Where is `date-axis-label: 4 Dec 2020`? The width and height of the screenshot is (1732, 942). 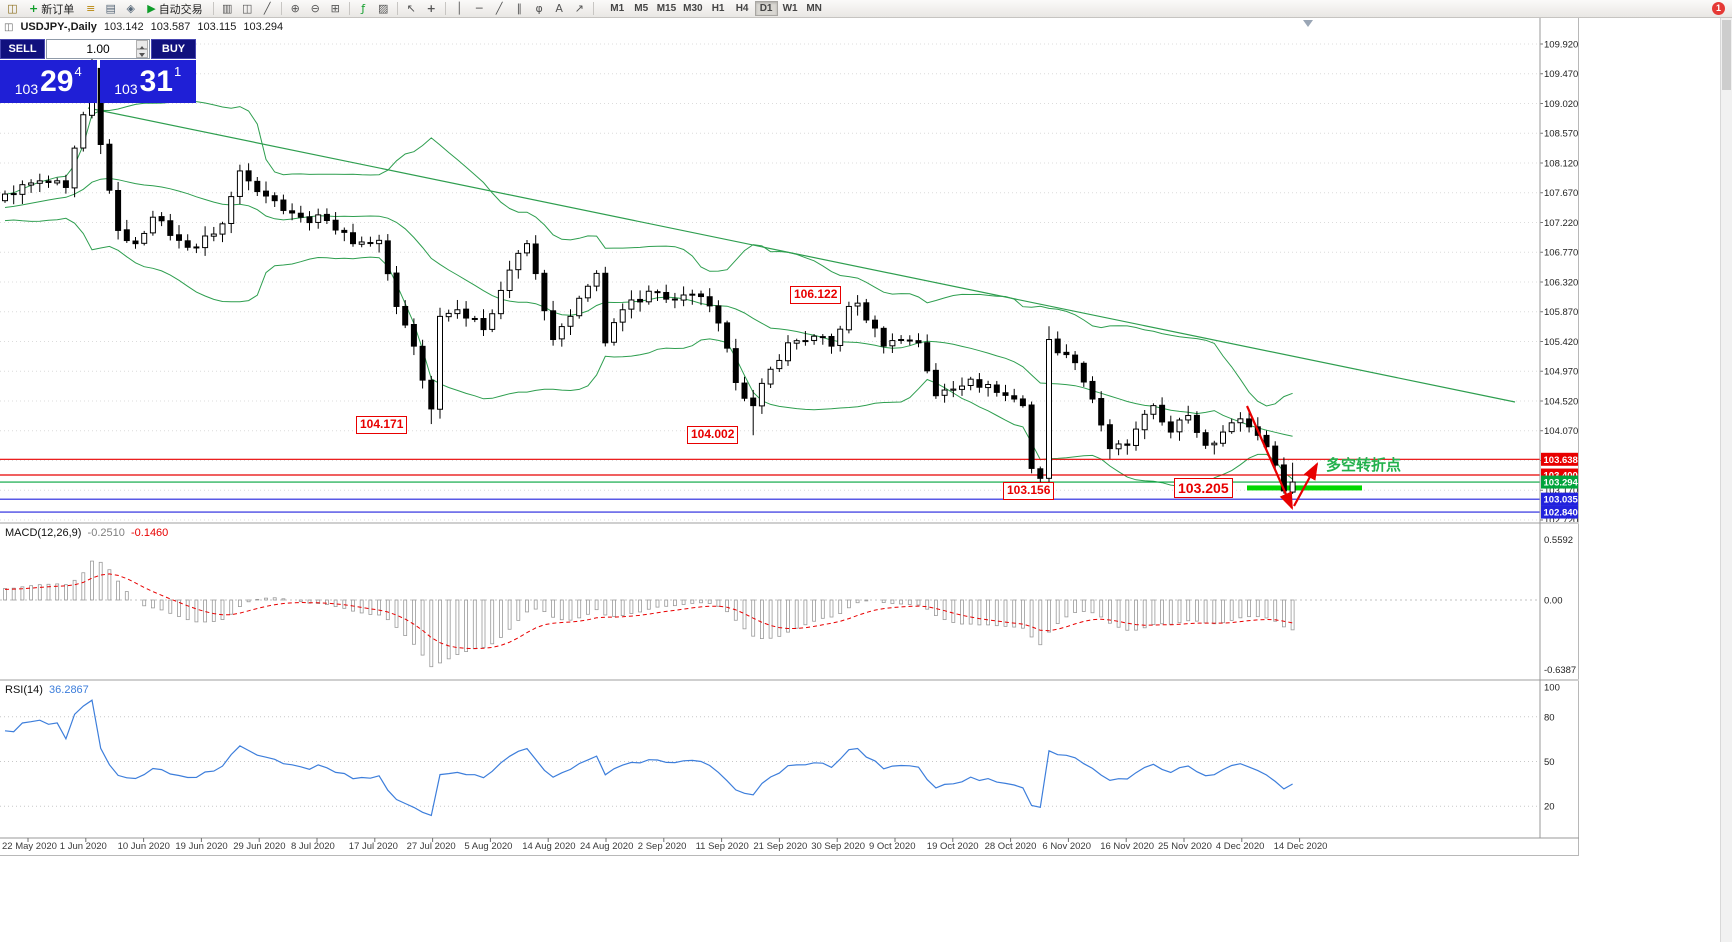
date-axis-label: 4 Dec 2020 is located at coordinates (1240, 846).